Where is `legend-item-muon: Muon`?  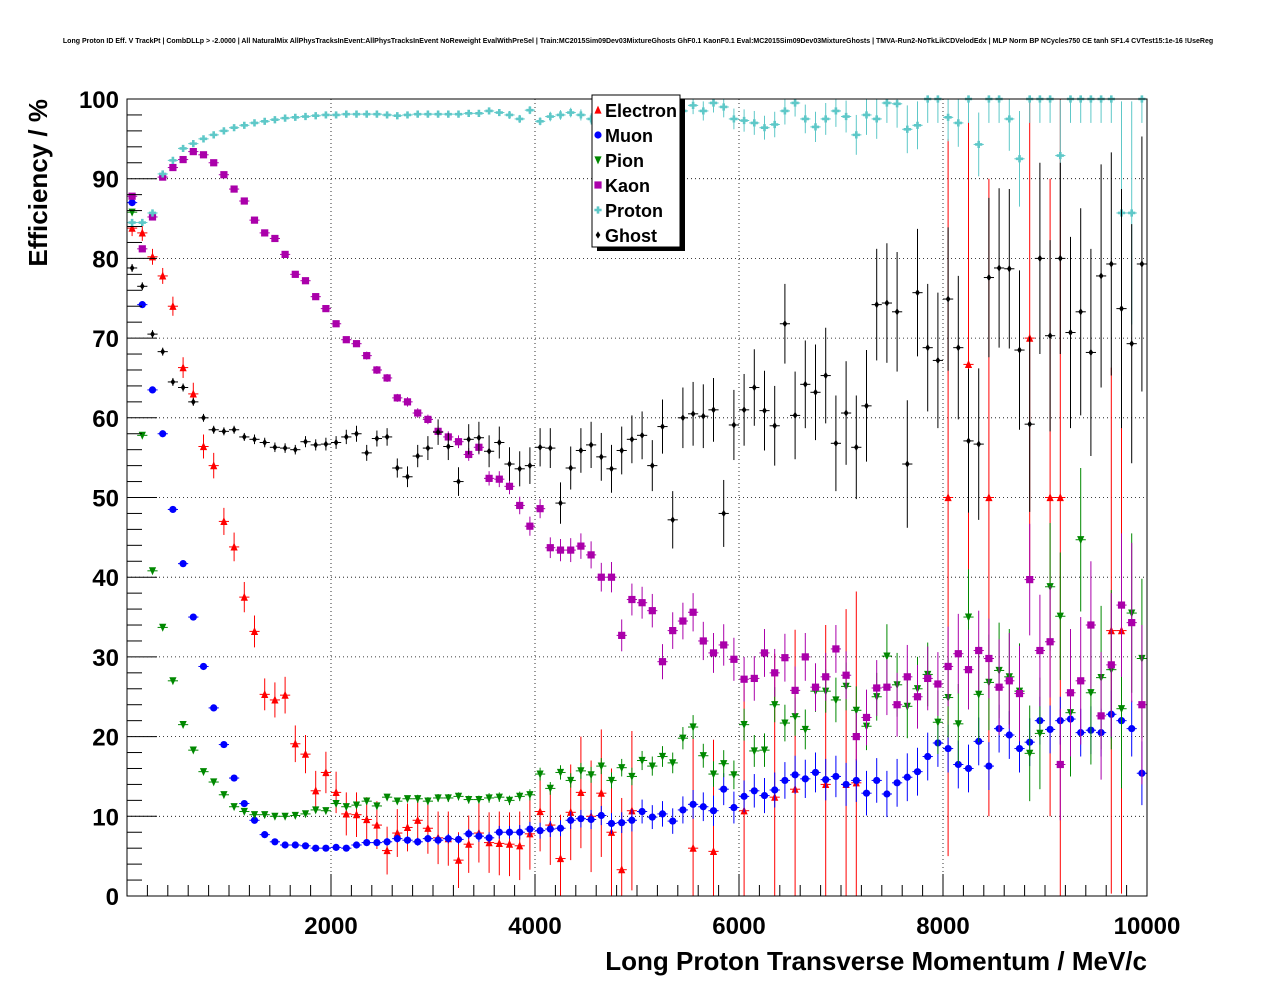
legend-item-muon: Muon is located at coordinates (623, 136).